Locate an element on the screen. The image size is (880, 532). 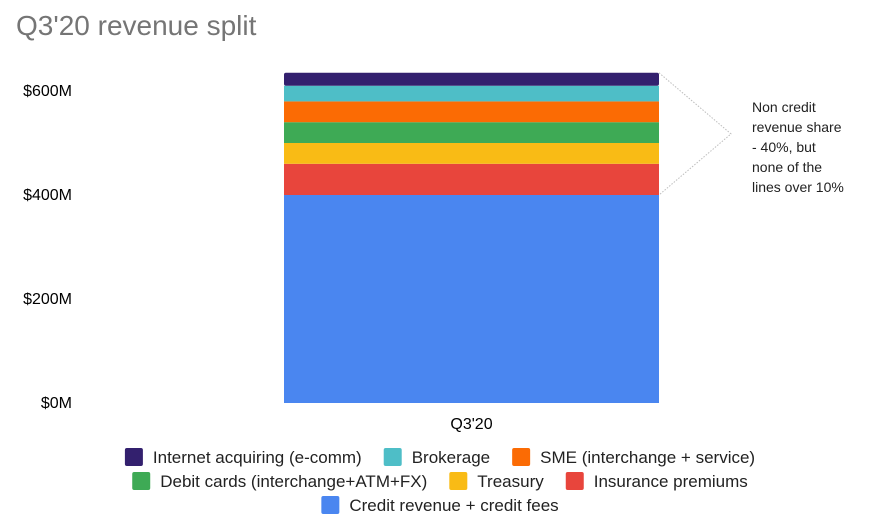
chart-title: Q3'20 revenue split is located at coordinates (136, 25).